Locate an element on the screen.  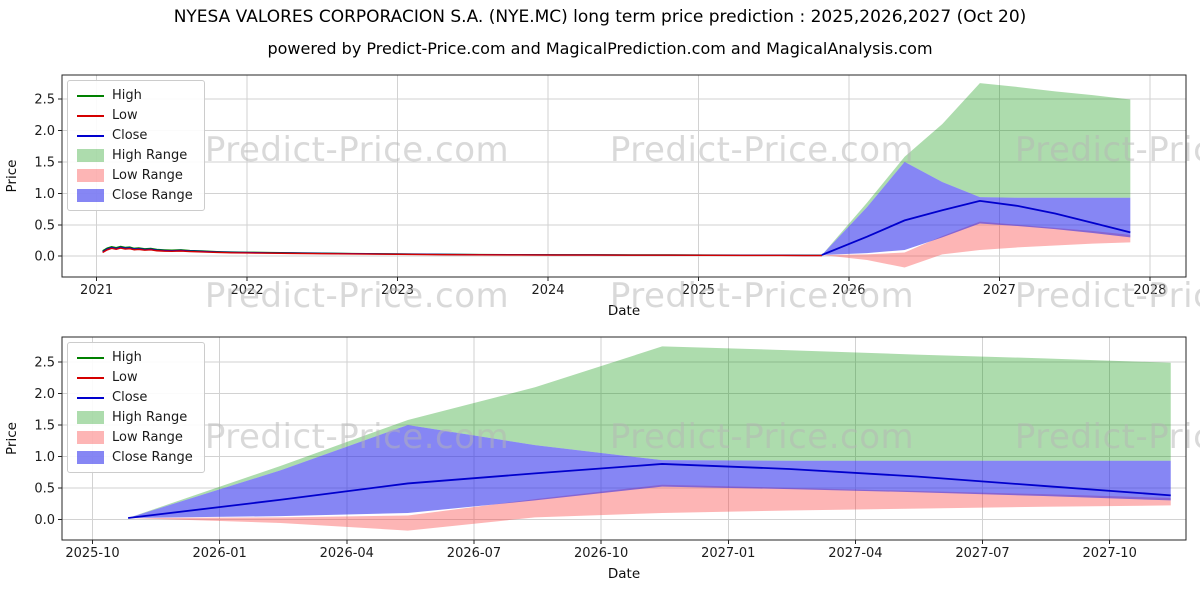
x-tick-label: 2026-04 is located at coordinates (347, 553).